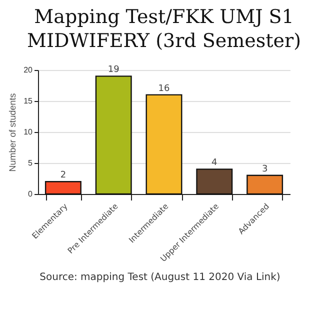 The height and width of the screenshot is (320, 320). I want to click on chart-title: Mapping Test/FKK UMJ S1 MIDWIFERY (3rd Semester), so click(164, 29).